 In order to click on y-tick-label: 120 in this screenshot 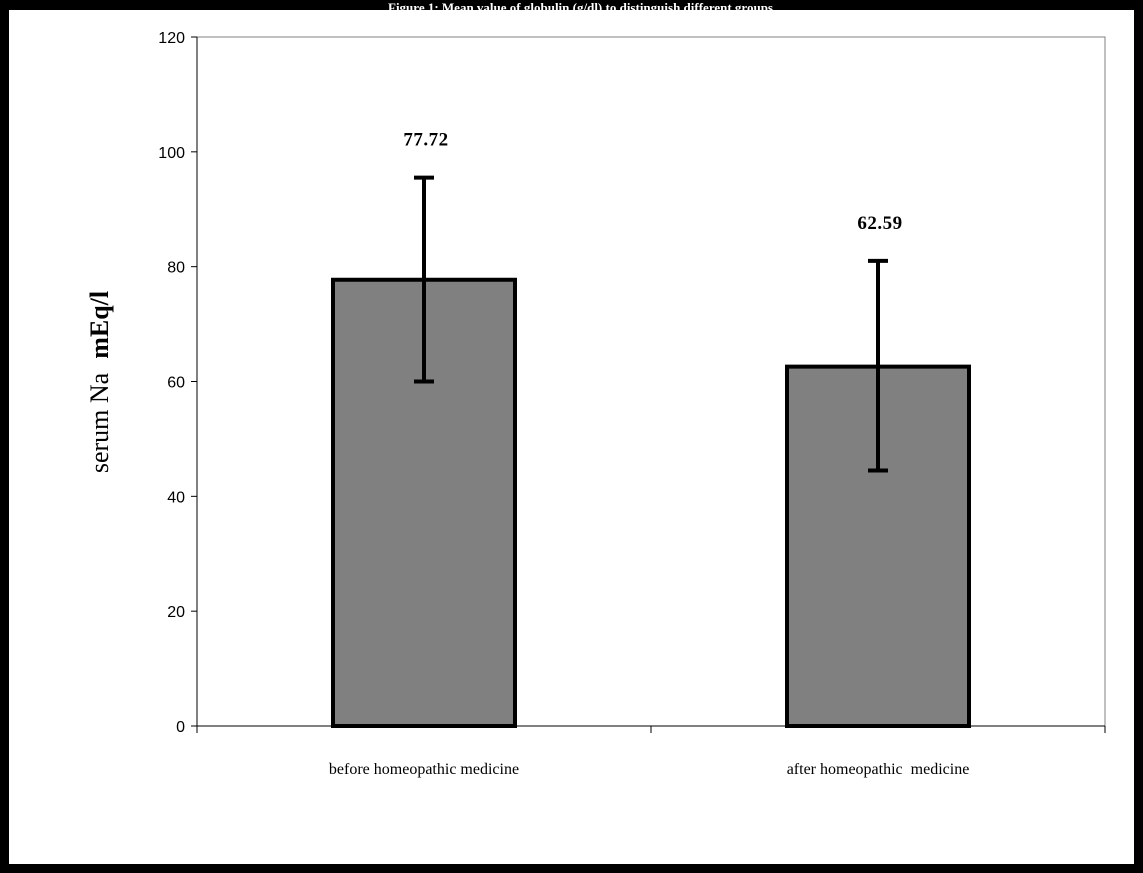, I will do `click(171, 38)`.